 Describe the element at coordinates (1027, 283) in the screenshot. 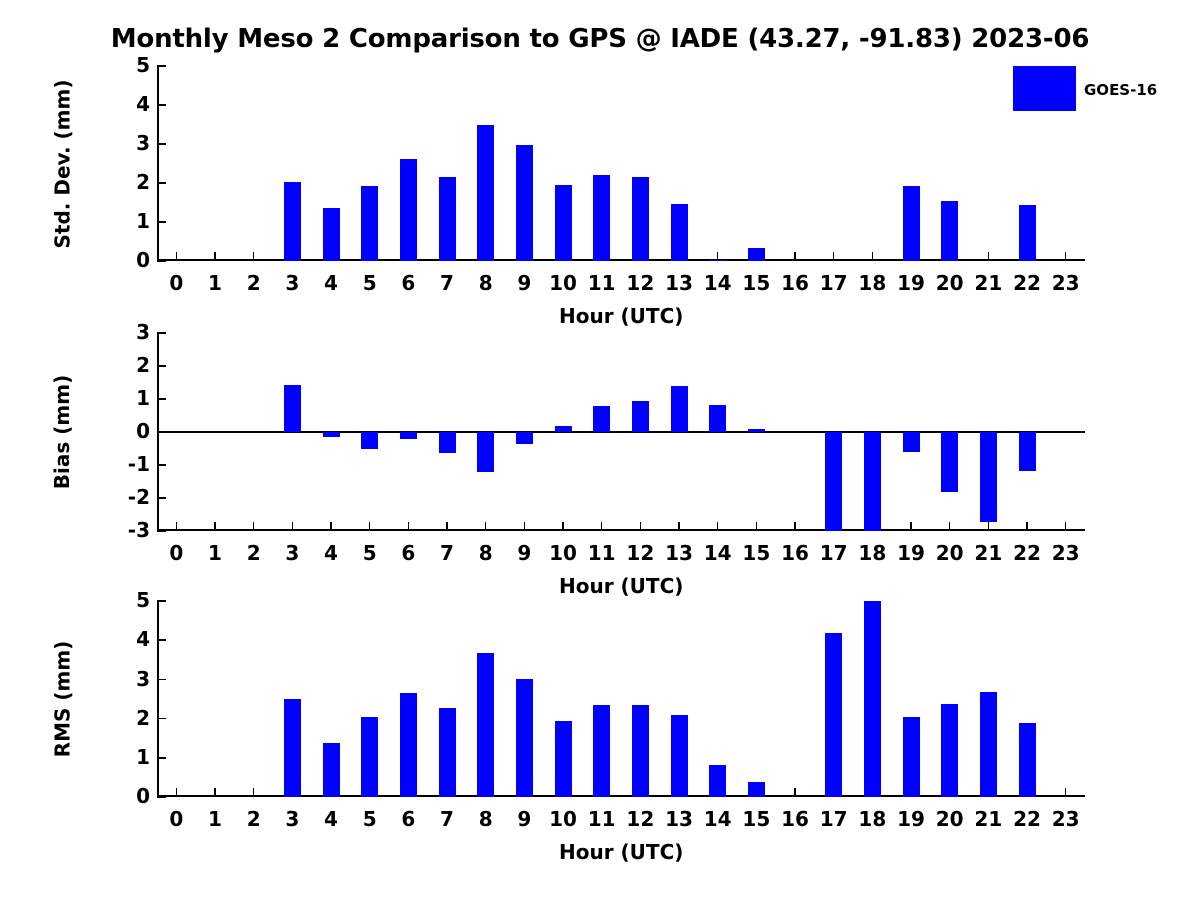

I see `x-tick-label: 22` at that location.